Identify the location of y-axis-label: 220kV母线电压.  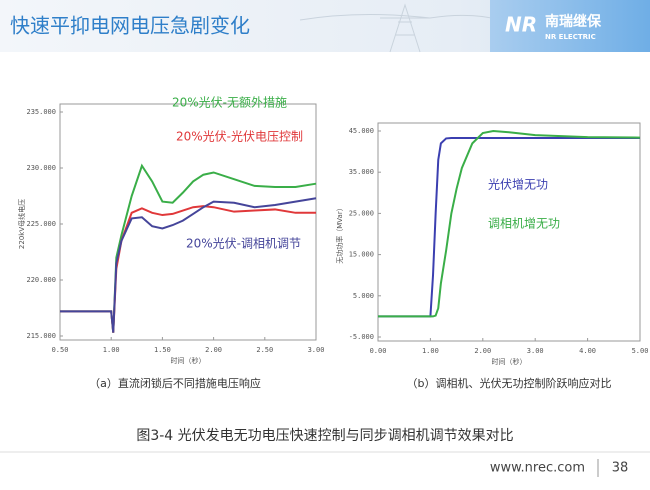
(21, 224).